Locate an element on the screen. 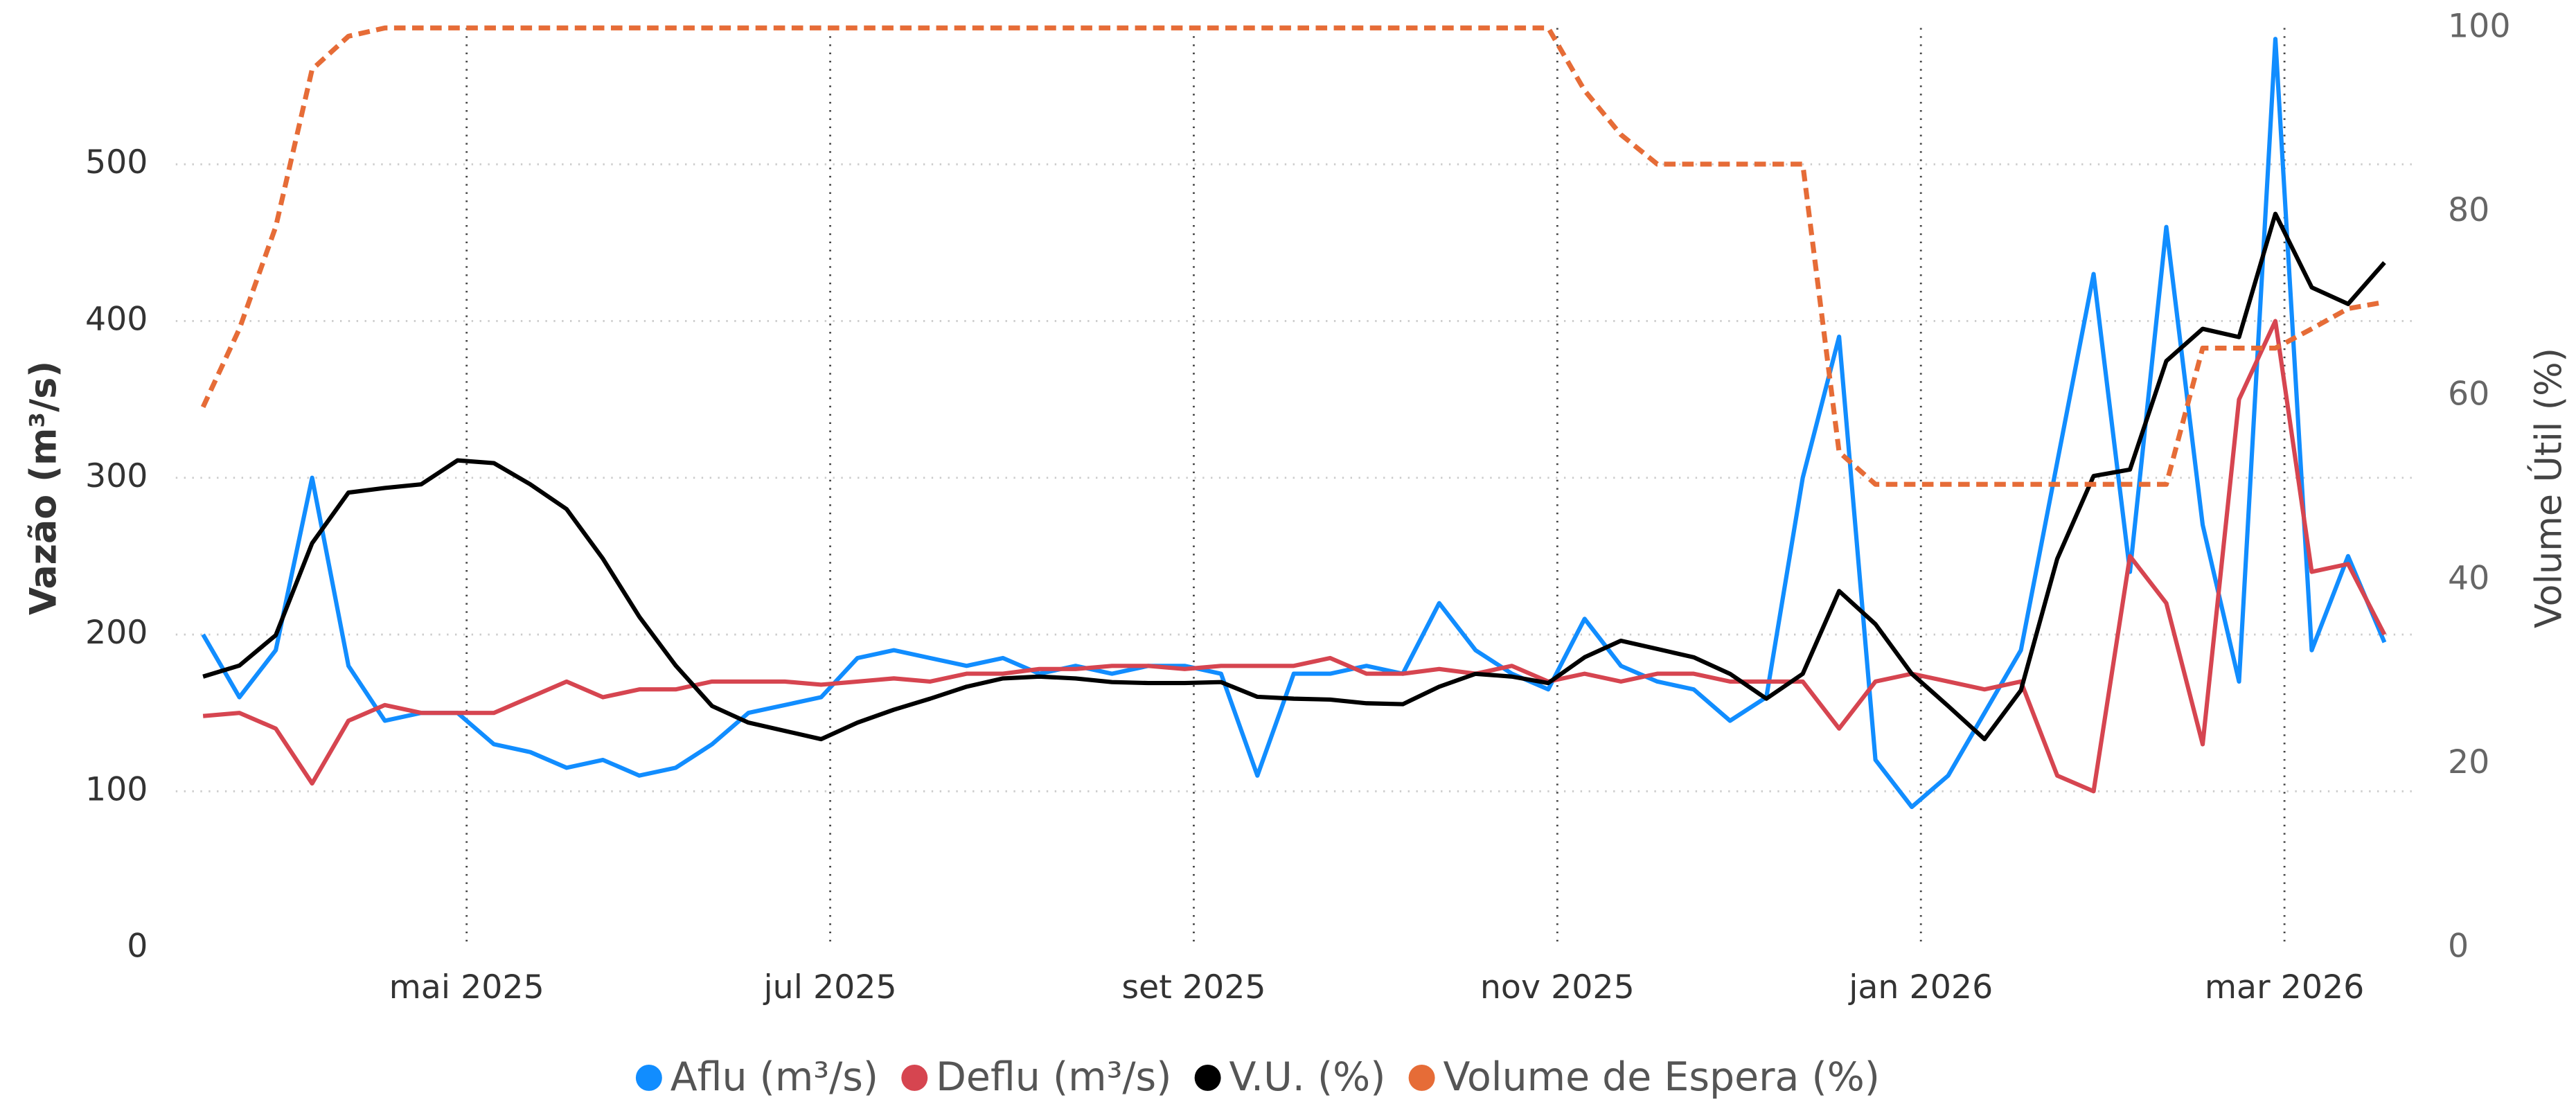 Image resolution: width=2576 pixels, height=1100 pixels. y-tick-label: 500 is located at coordinates (116, 162).